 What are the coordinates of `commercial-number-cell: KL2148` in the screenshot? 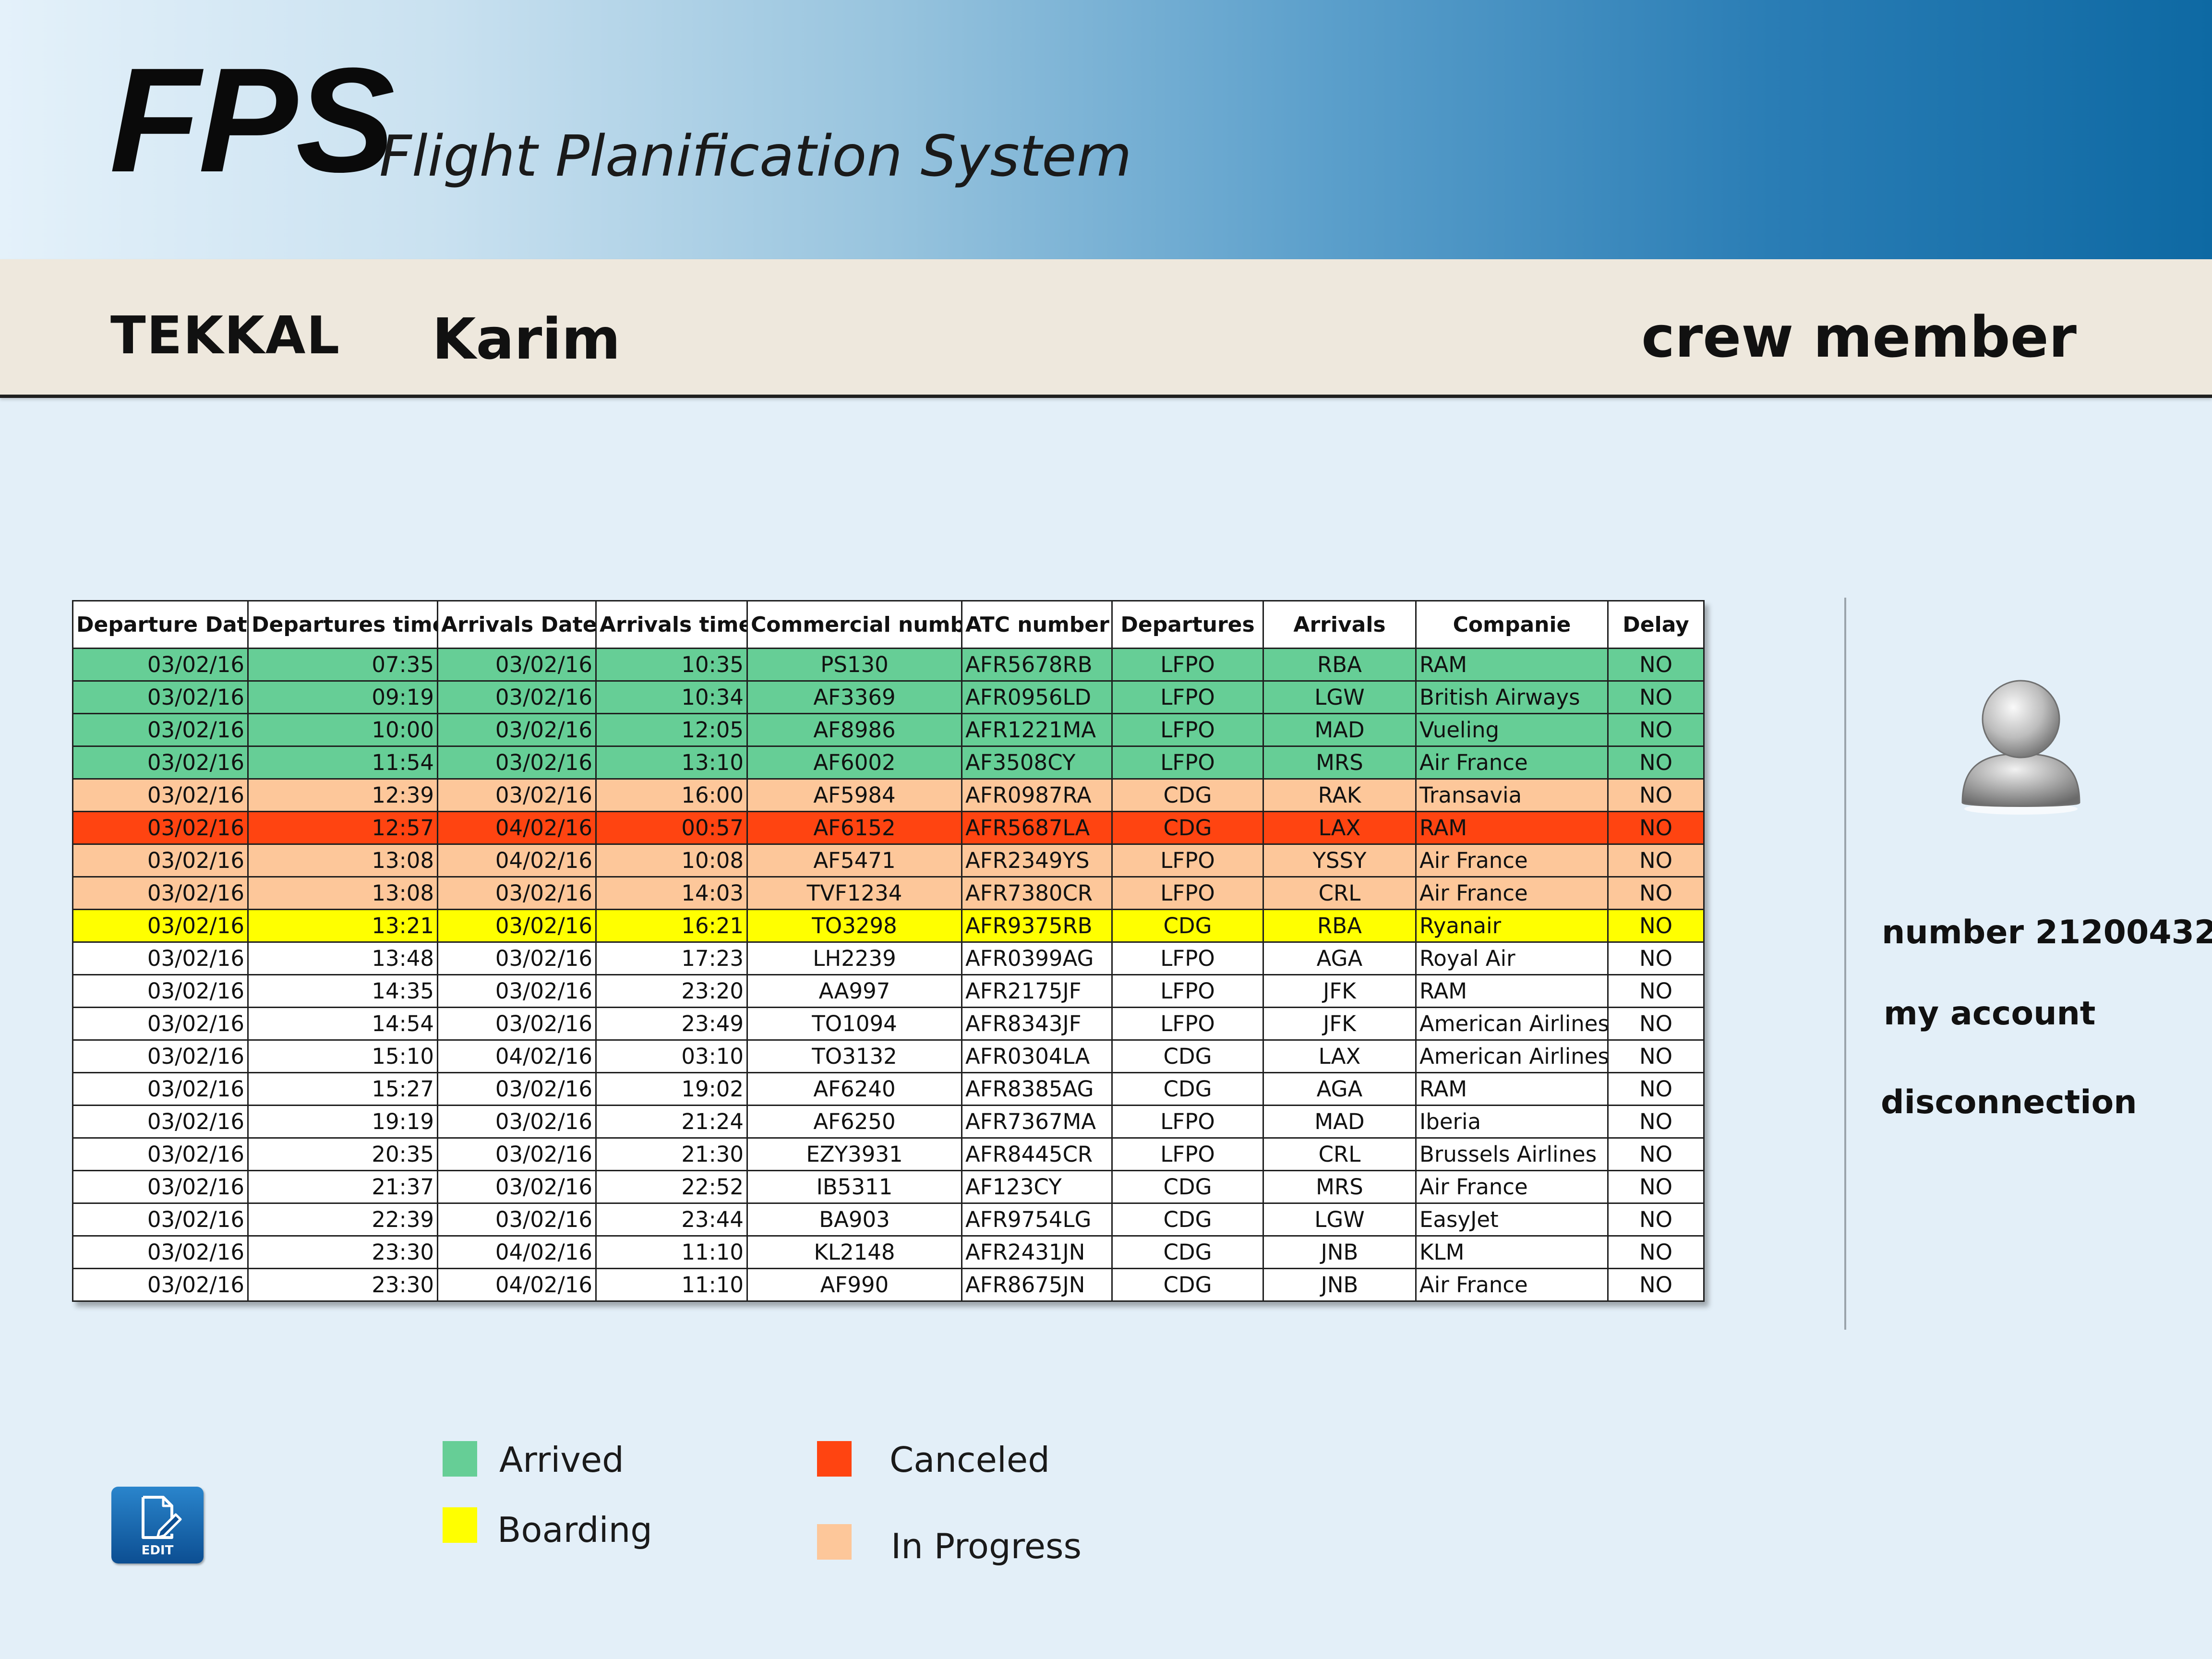 It's located at (854, 1252).